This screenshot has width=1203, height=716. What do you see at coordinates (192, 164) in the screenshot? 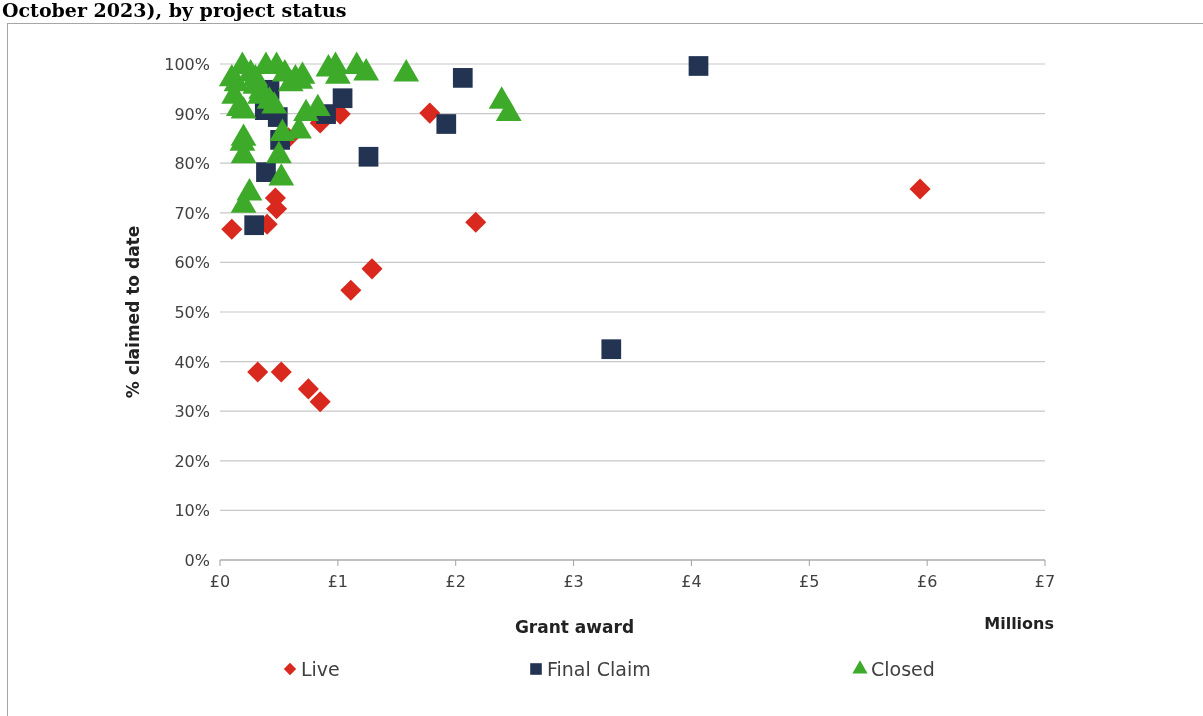
I see `y-tick-label: 80%` at bounding box center [192, 164].